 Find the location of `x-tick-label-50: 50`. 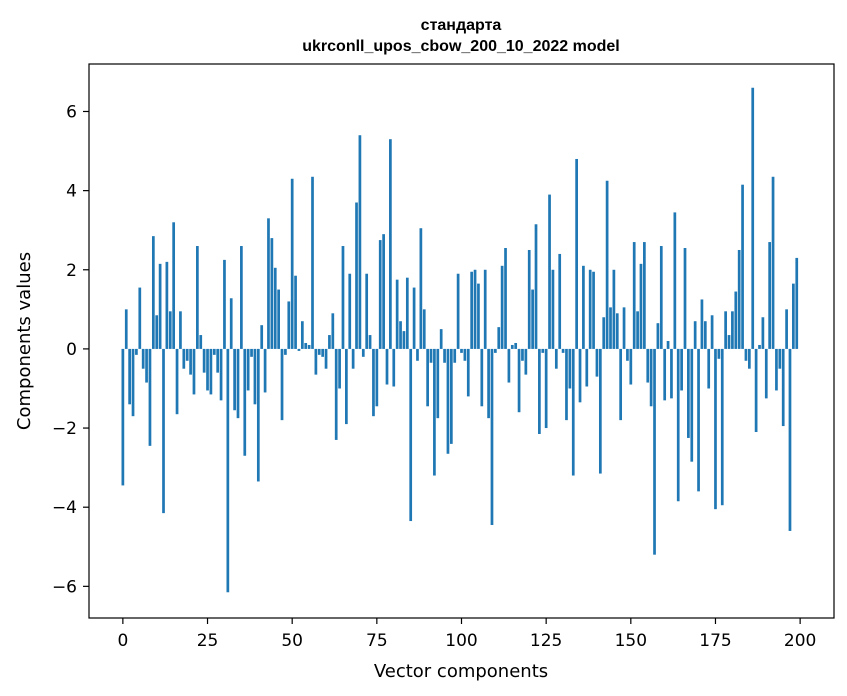

x-tick-label-50: 50 is located at coordinates (292, 641).